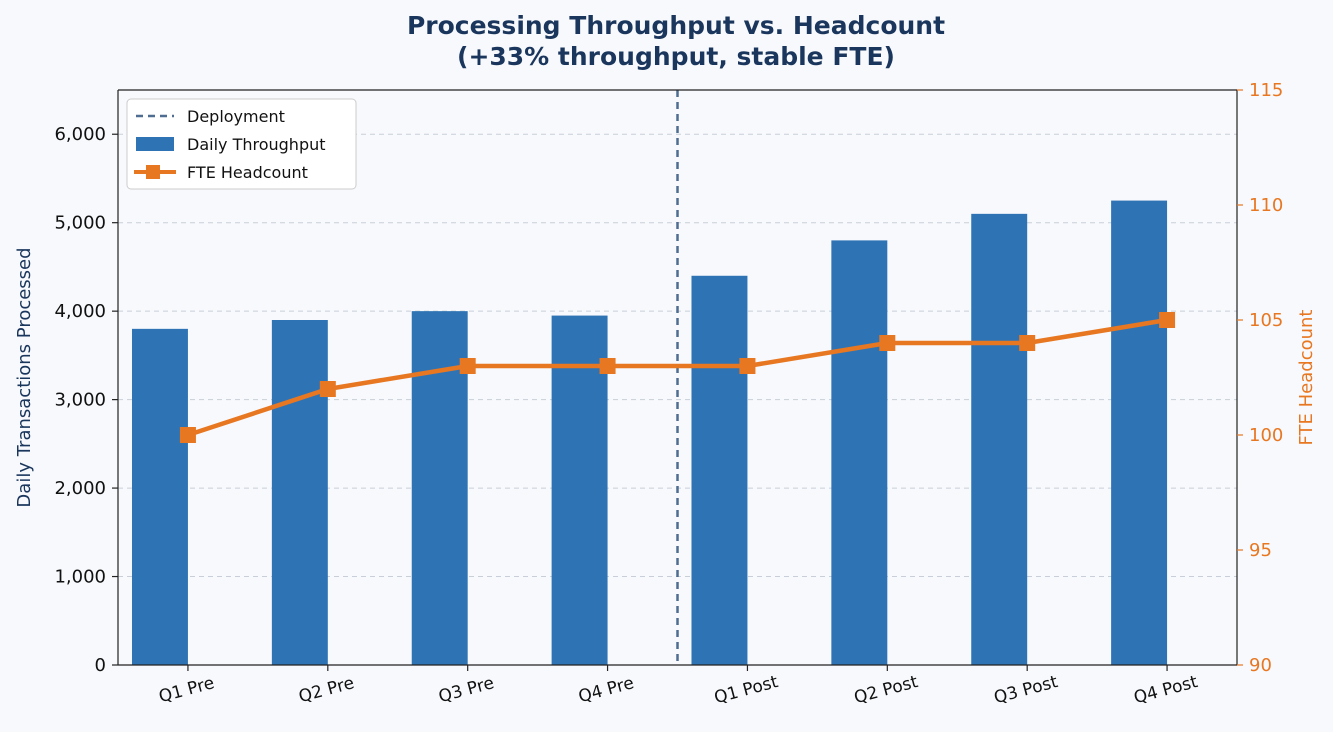 The image size is (1333, 732). What do you see at coordinates (1166, 690) in the screenshot?
I see `x-tick-label-7: Q4 Post` at bounding box center [1166, 690].